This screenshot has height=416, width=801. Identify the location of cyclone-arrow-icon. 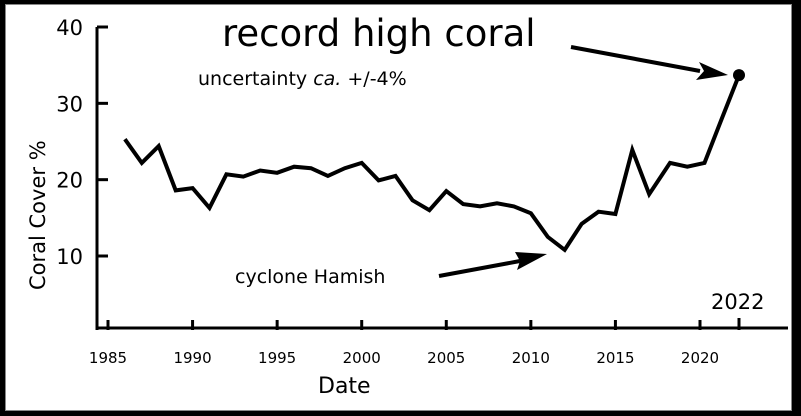
(492, 265).